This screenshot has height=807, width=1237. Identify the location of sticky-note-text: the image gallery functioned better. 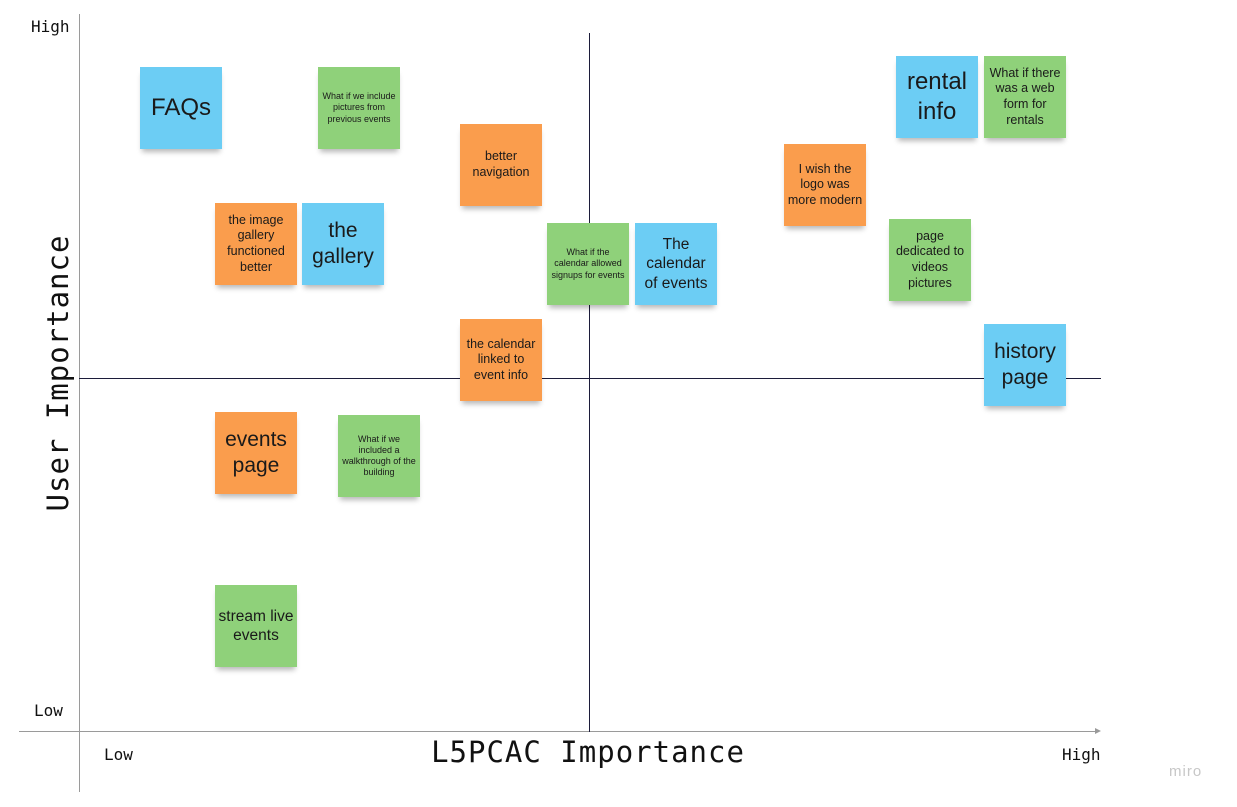
(256, 243).